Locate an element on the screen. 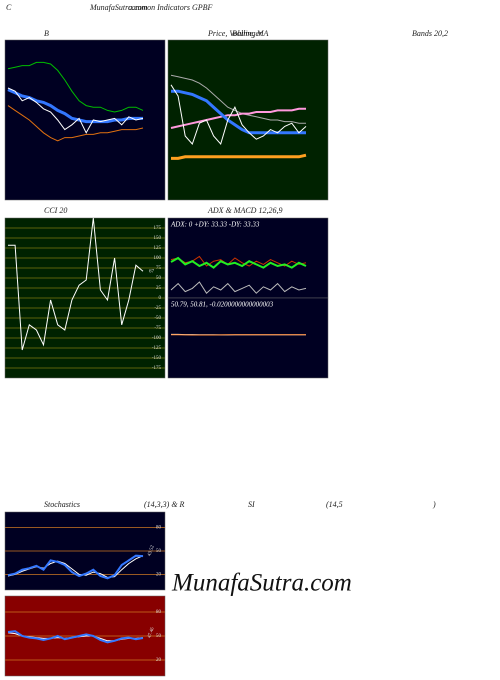 This screenshot has height=680, width=500. y-tick-label: 125 is located at coordinates (158, 248).